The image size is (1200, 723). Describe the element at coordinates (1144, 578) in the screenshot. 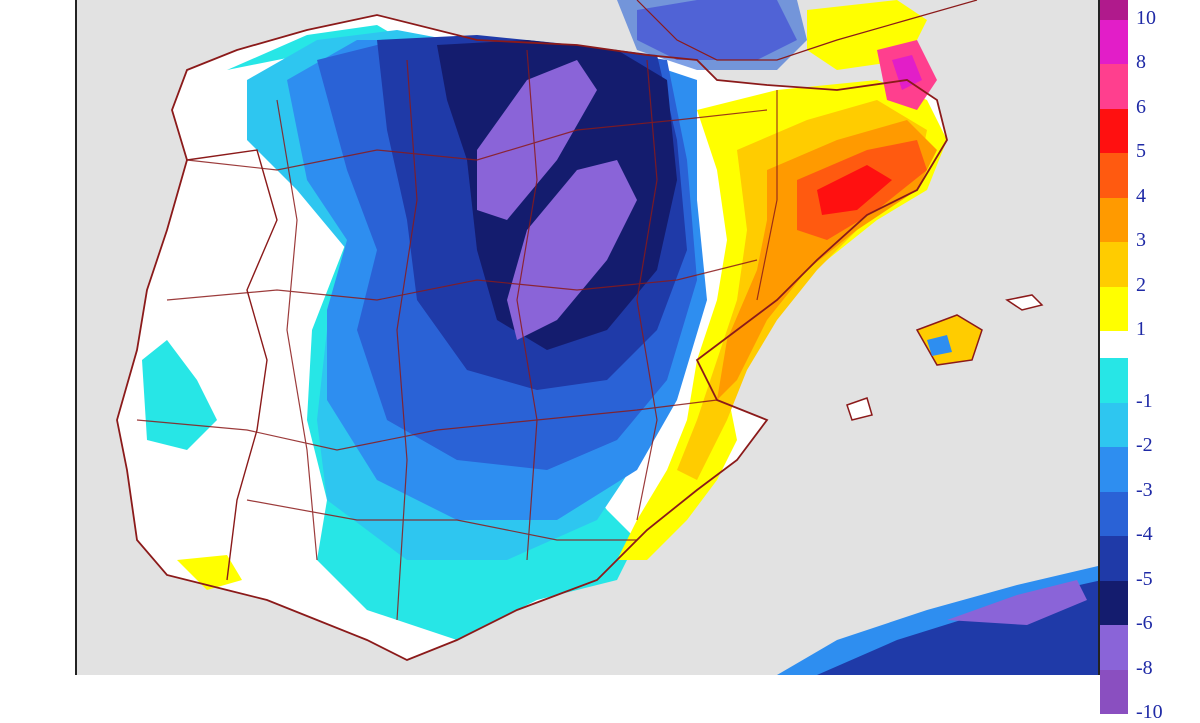

I see `legend-label-negative-4: -5` at that location.